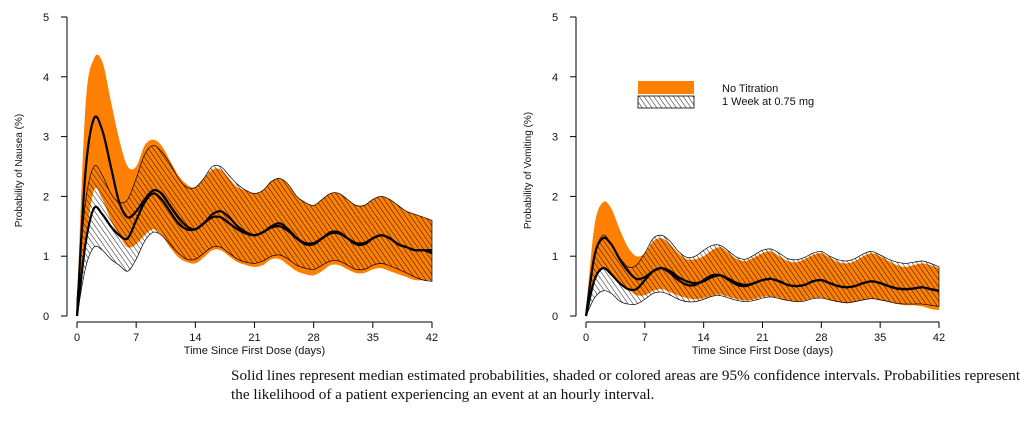  I want to click on chart1-y-tick-label: 4, so click(555, 78).